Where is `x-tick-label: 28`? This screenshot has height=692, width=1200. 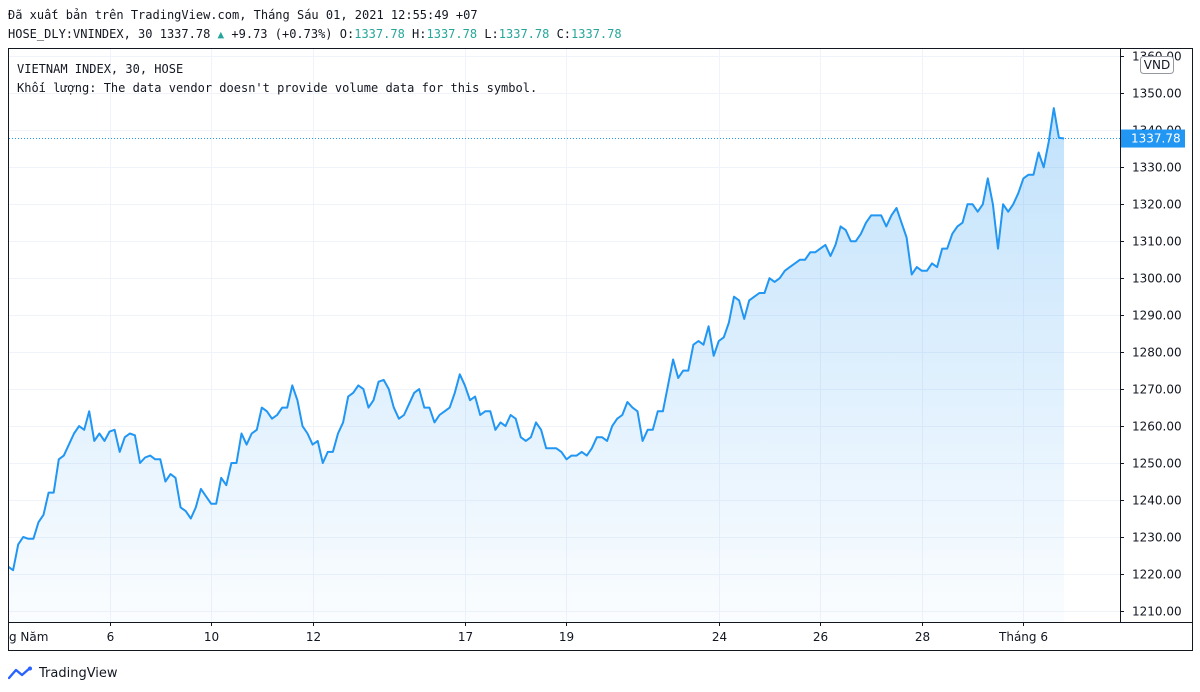
x-tick-label: 28 is located at coordinates (922, 637).